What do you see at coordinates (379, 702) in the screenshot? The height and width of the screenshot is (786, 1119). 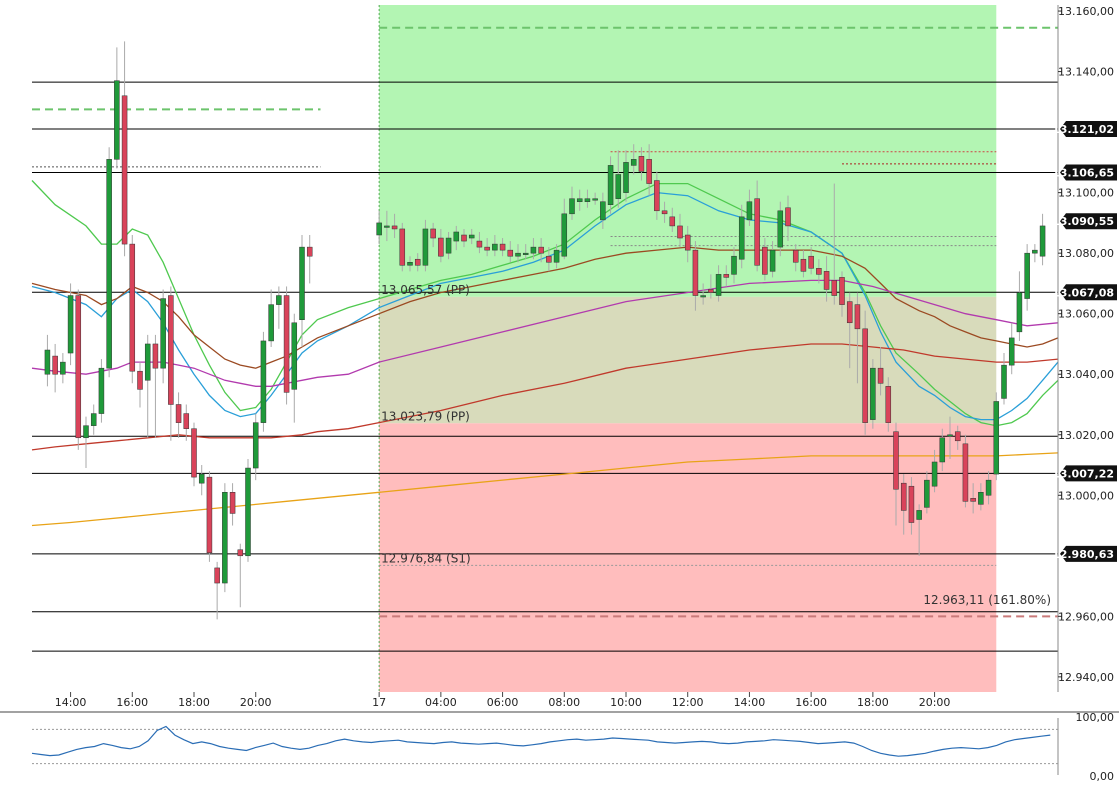 I see `x-tick-label: 17` at bounding box center [379, 702].